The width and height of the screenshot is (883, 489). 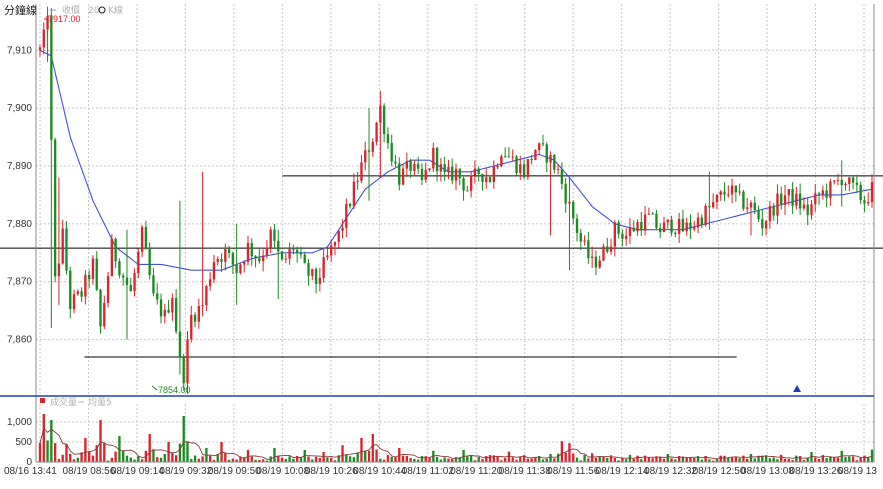 What do you see at coordinates (19, 282) in the screenshot?
I see `price-tick-label: 7,870` at bounding box center [19, 282].